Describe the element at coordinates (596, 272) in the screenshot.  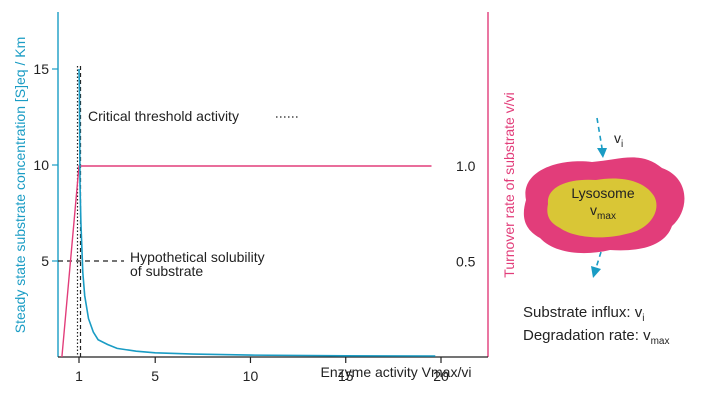
I see `efflux-arrowhead` at that location.